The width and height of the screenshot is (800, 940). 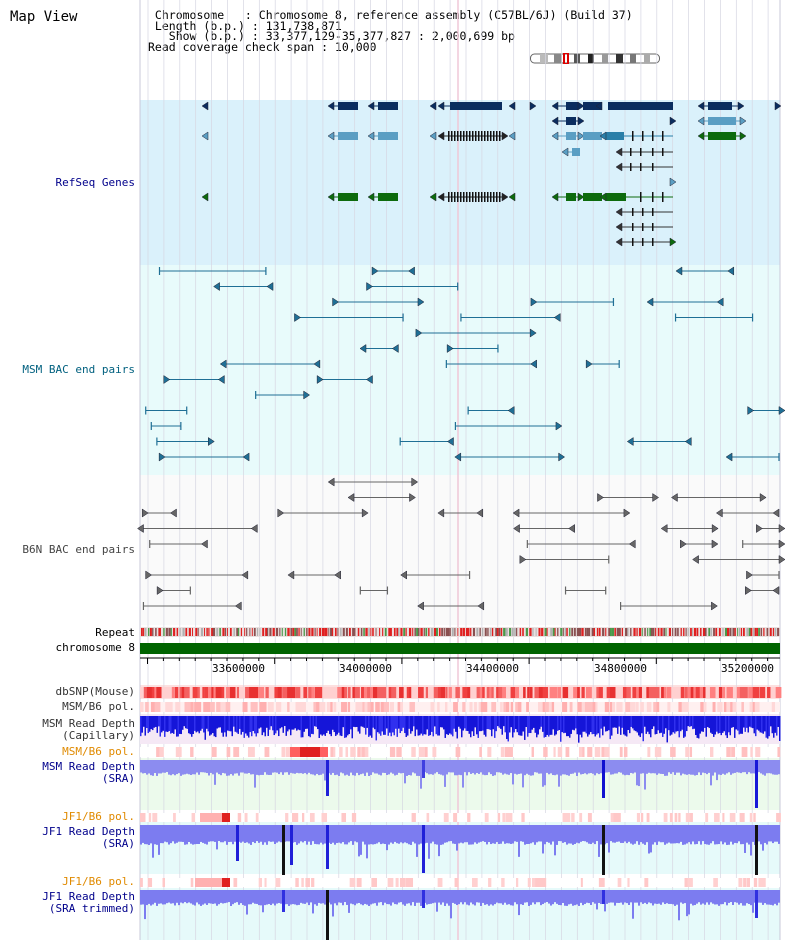 I want to click on track-label-msm-b6-pol-1: MSM/B6 pol., so click(x=98, y=706).